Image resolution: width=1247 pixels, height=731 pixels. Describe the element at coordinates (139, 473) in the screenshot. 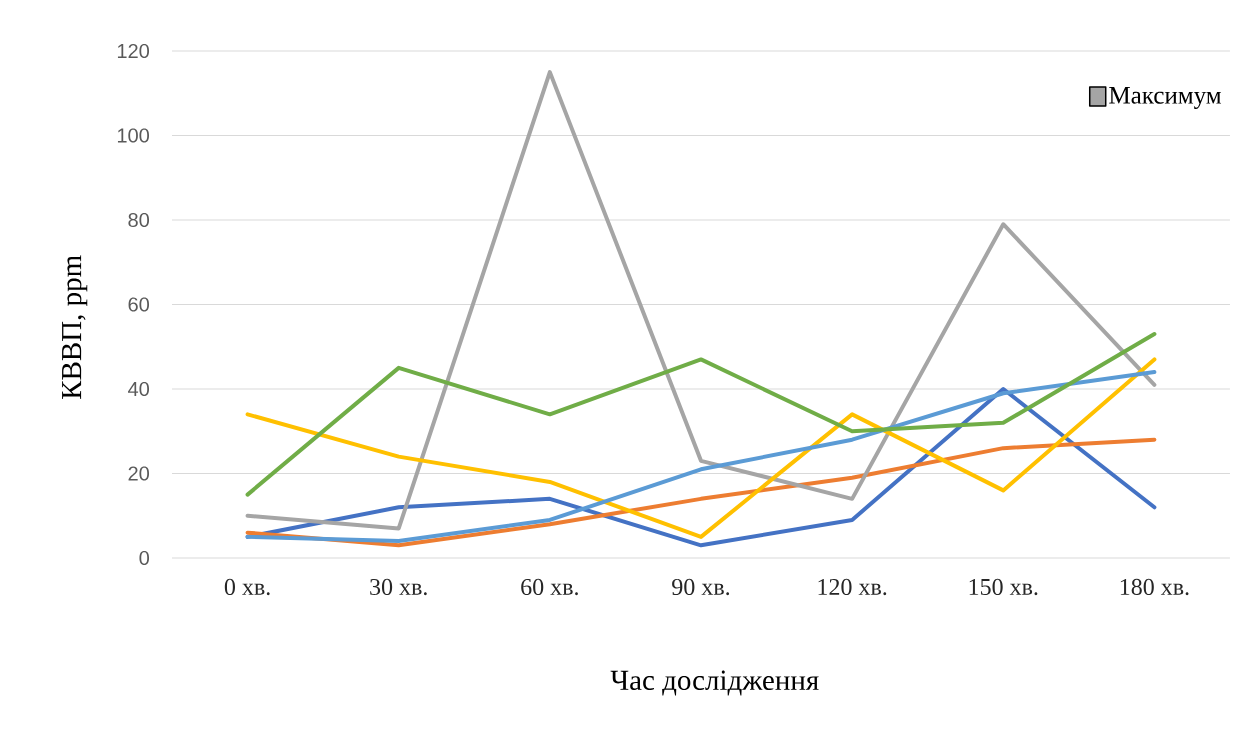

I see `y-tick-label: 20` at that location.